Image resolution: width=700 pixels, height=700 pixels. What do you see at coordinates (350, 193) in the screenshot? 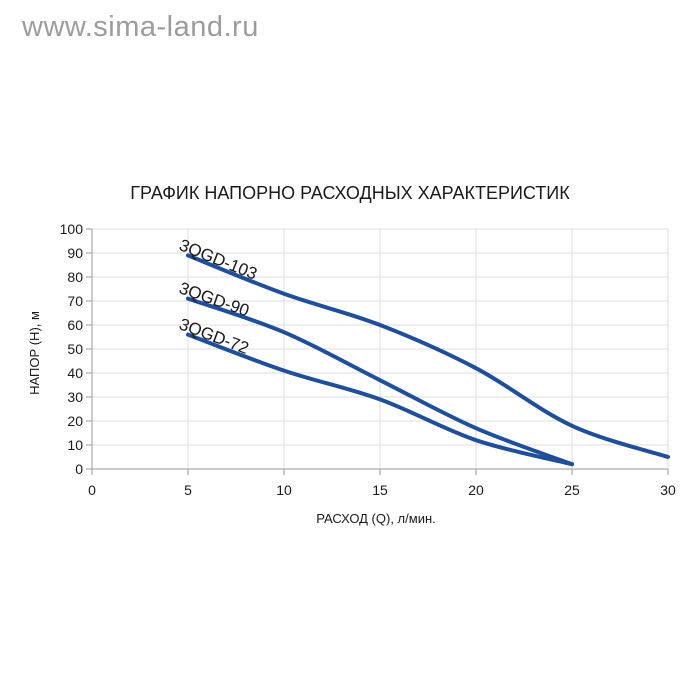
I see `chart-title: ГРАФИК НАПОРНО РАСХОДНЫХ ХАРАКТЕРИСТИК` at bounding box center [350, 193].